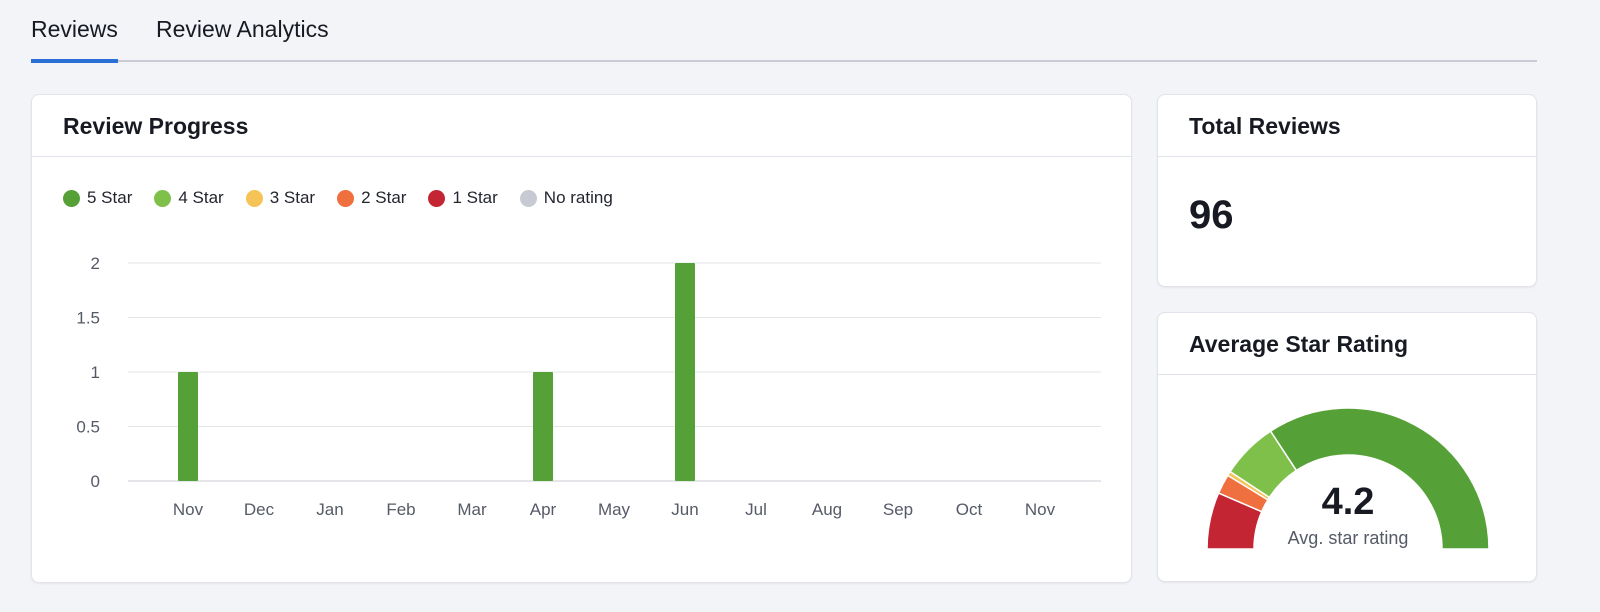  What do you see at coordinates (95, 263) in the screenshot?
I see `y-tick-label: 2` at bounding box center [95, 263].